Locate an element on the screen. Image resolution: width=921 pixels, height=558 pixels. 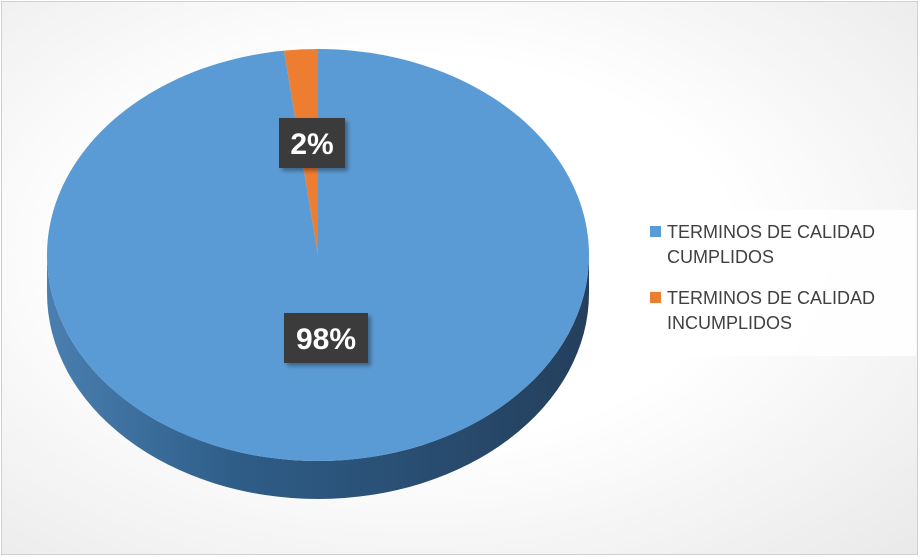
data-label-text-2: 2% is located at coordinates (311, 144).